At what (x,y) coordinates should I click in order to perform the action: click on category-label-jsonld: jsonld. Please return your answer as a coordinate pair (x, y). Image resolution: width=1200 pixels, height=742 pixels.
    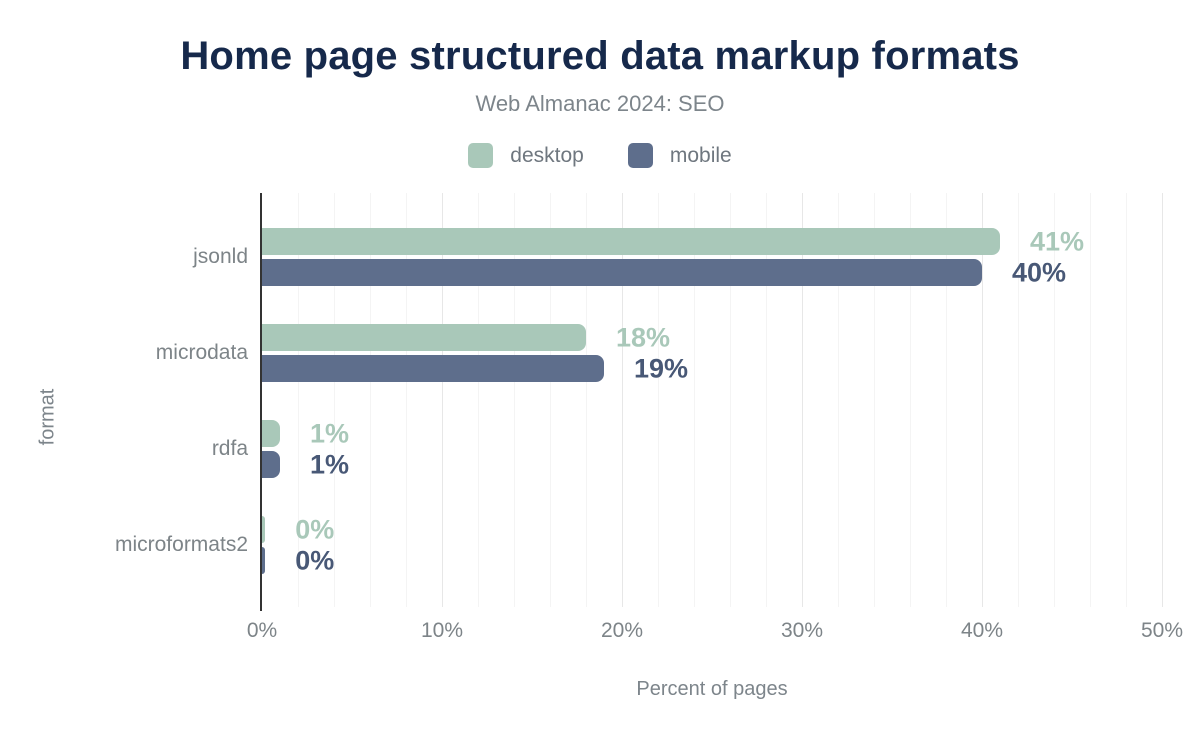
    Looking at the image, I should click on (220, 256).